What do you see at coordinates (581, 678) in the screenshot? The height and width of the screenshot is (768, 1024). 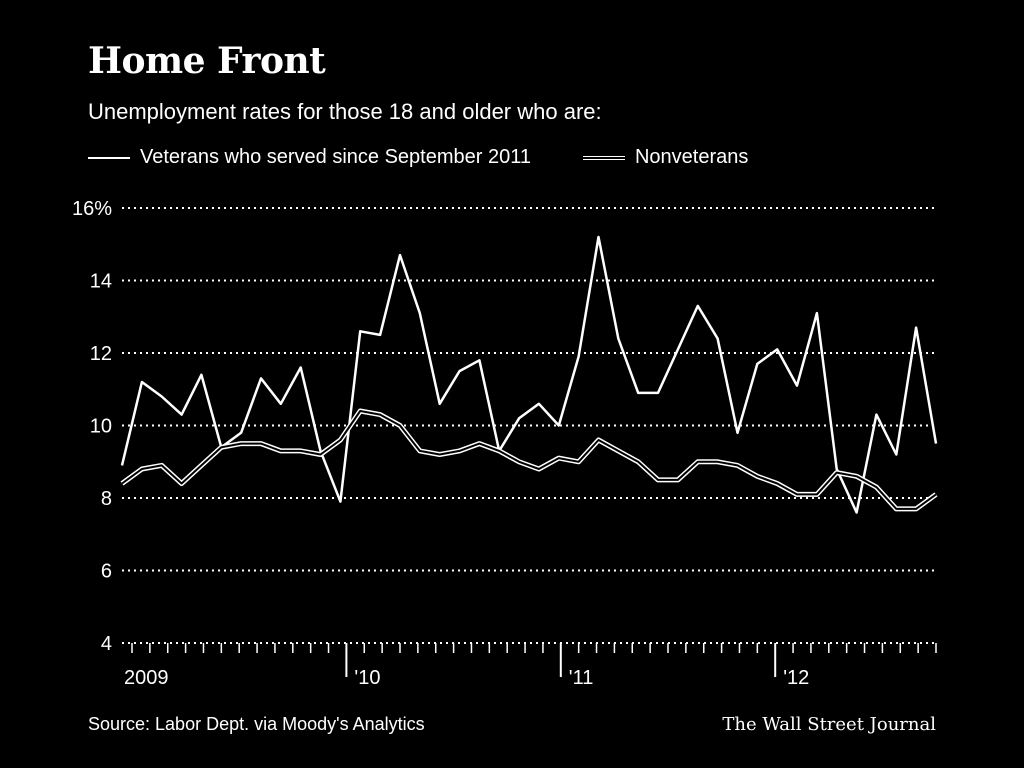 I see `x-year-label: '11` at bounding box center [581, 678].